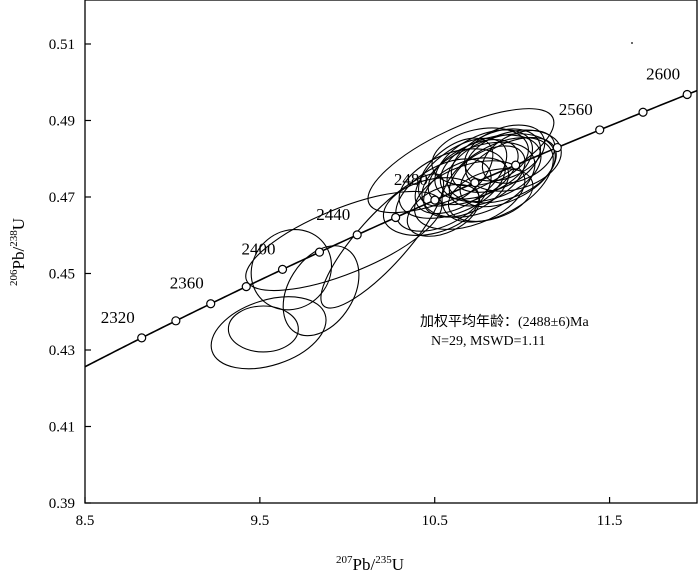 The width and height of the screenshot is (700, 575). What do you see at coordinates (62, 198) in the screenshot?
I see `y-tick-label: 0.47` at bounding box center [62, 198].